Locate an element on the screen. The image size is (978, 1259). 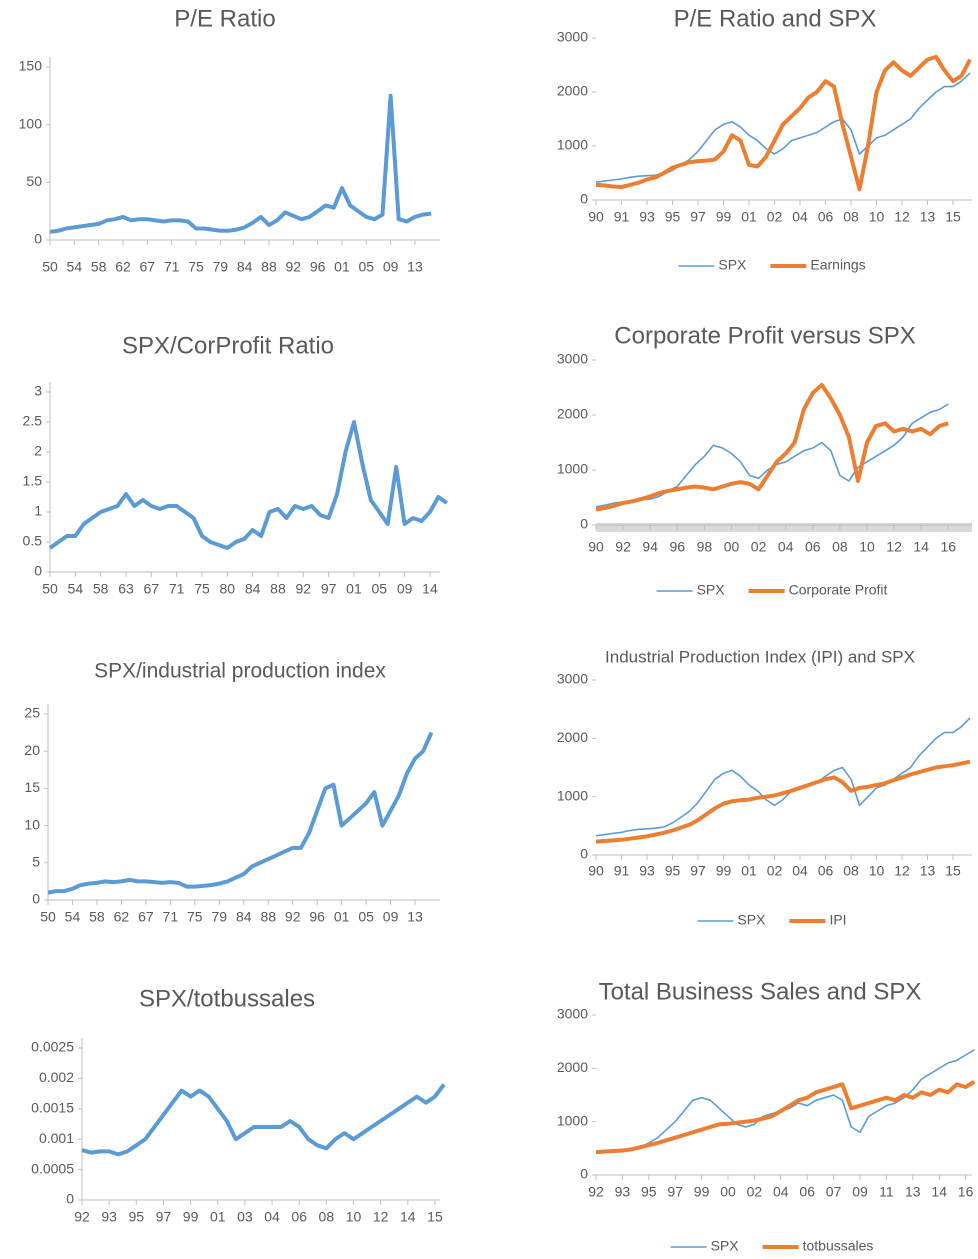
y-tick-label: 0.002 is located at coordinates (56, 1077).